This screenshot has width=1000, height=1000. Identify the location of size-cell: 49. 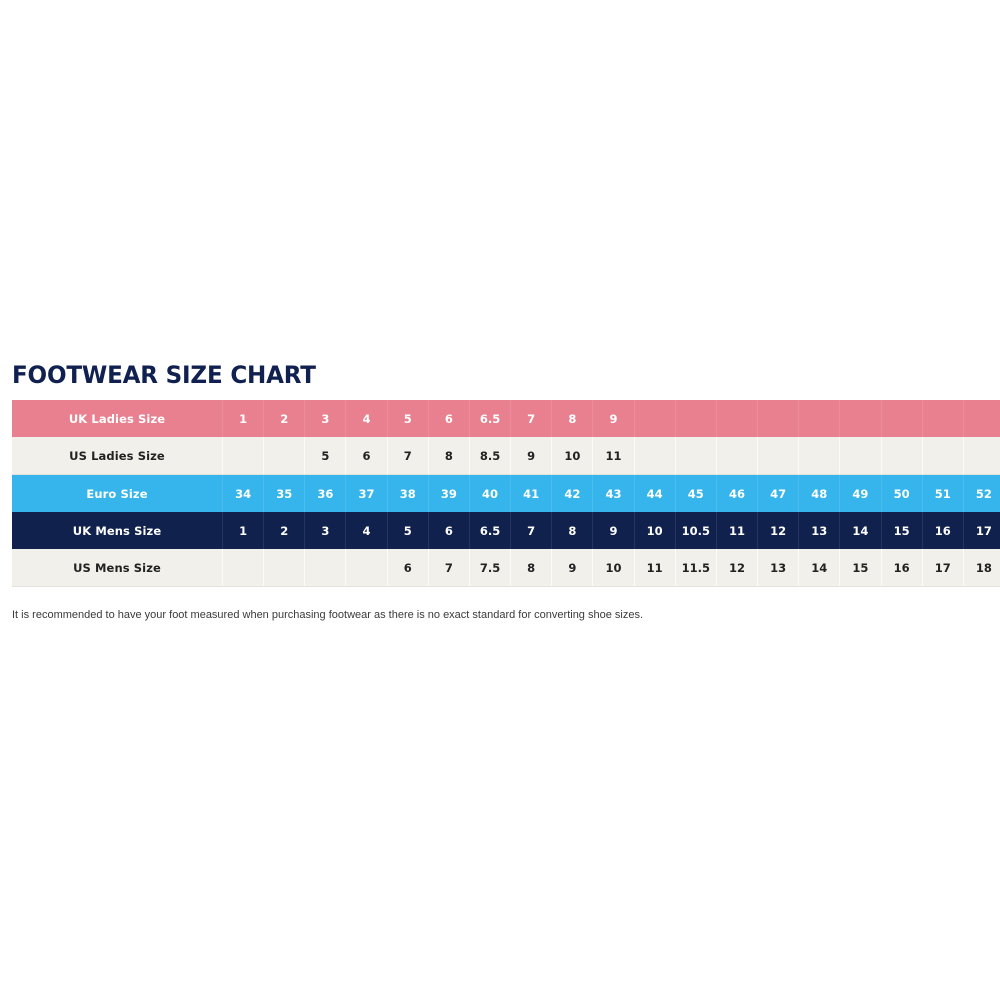
(860, 493).